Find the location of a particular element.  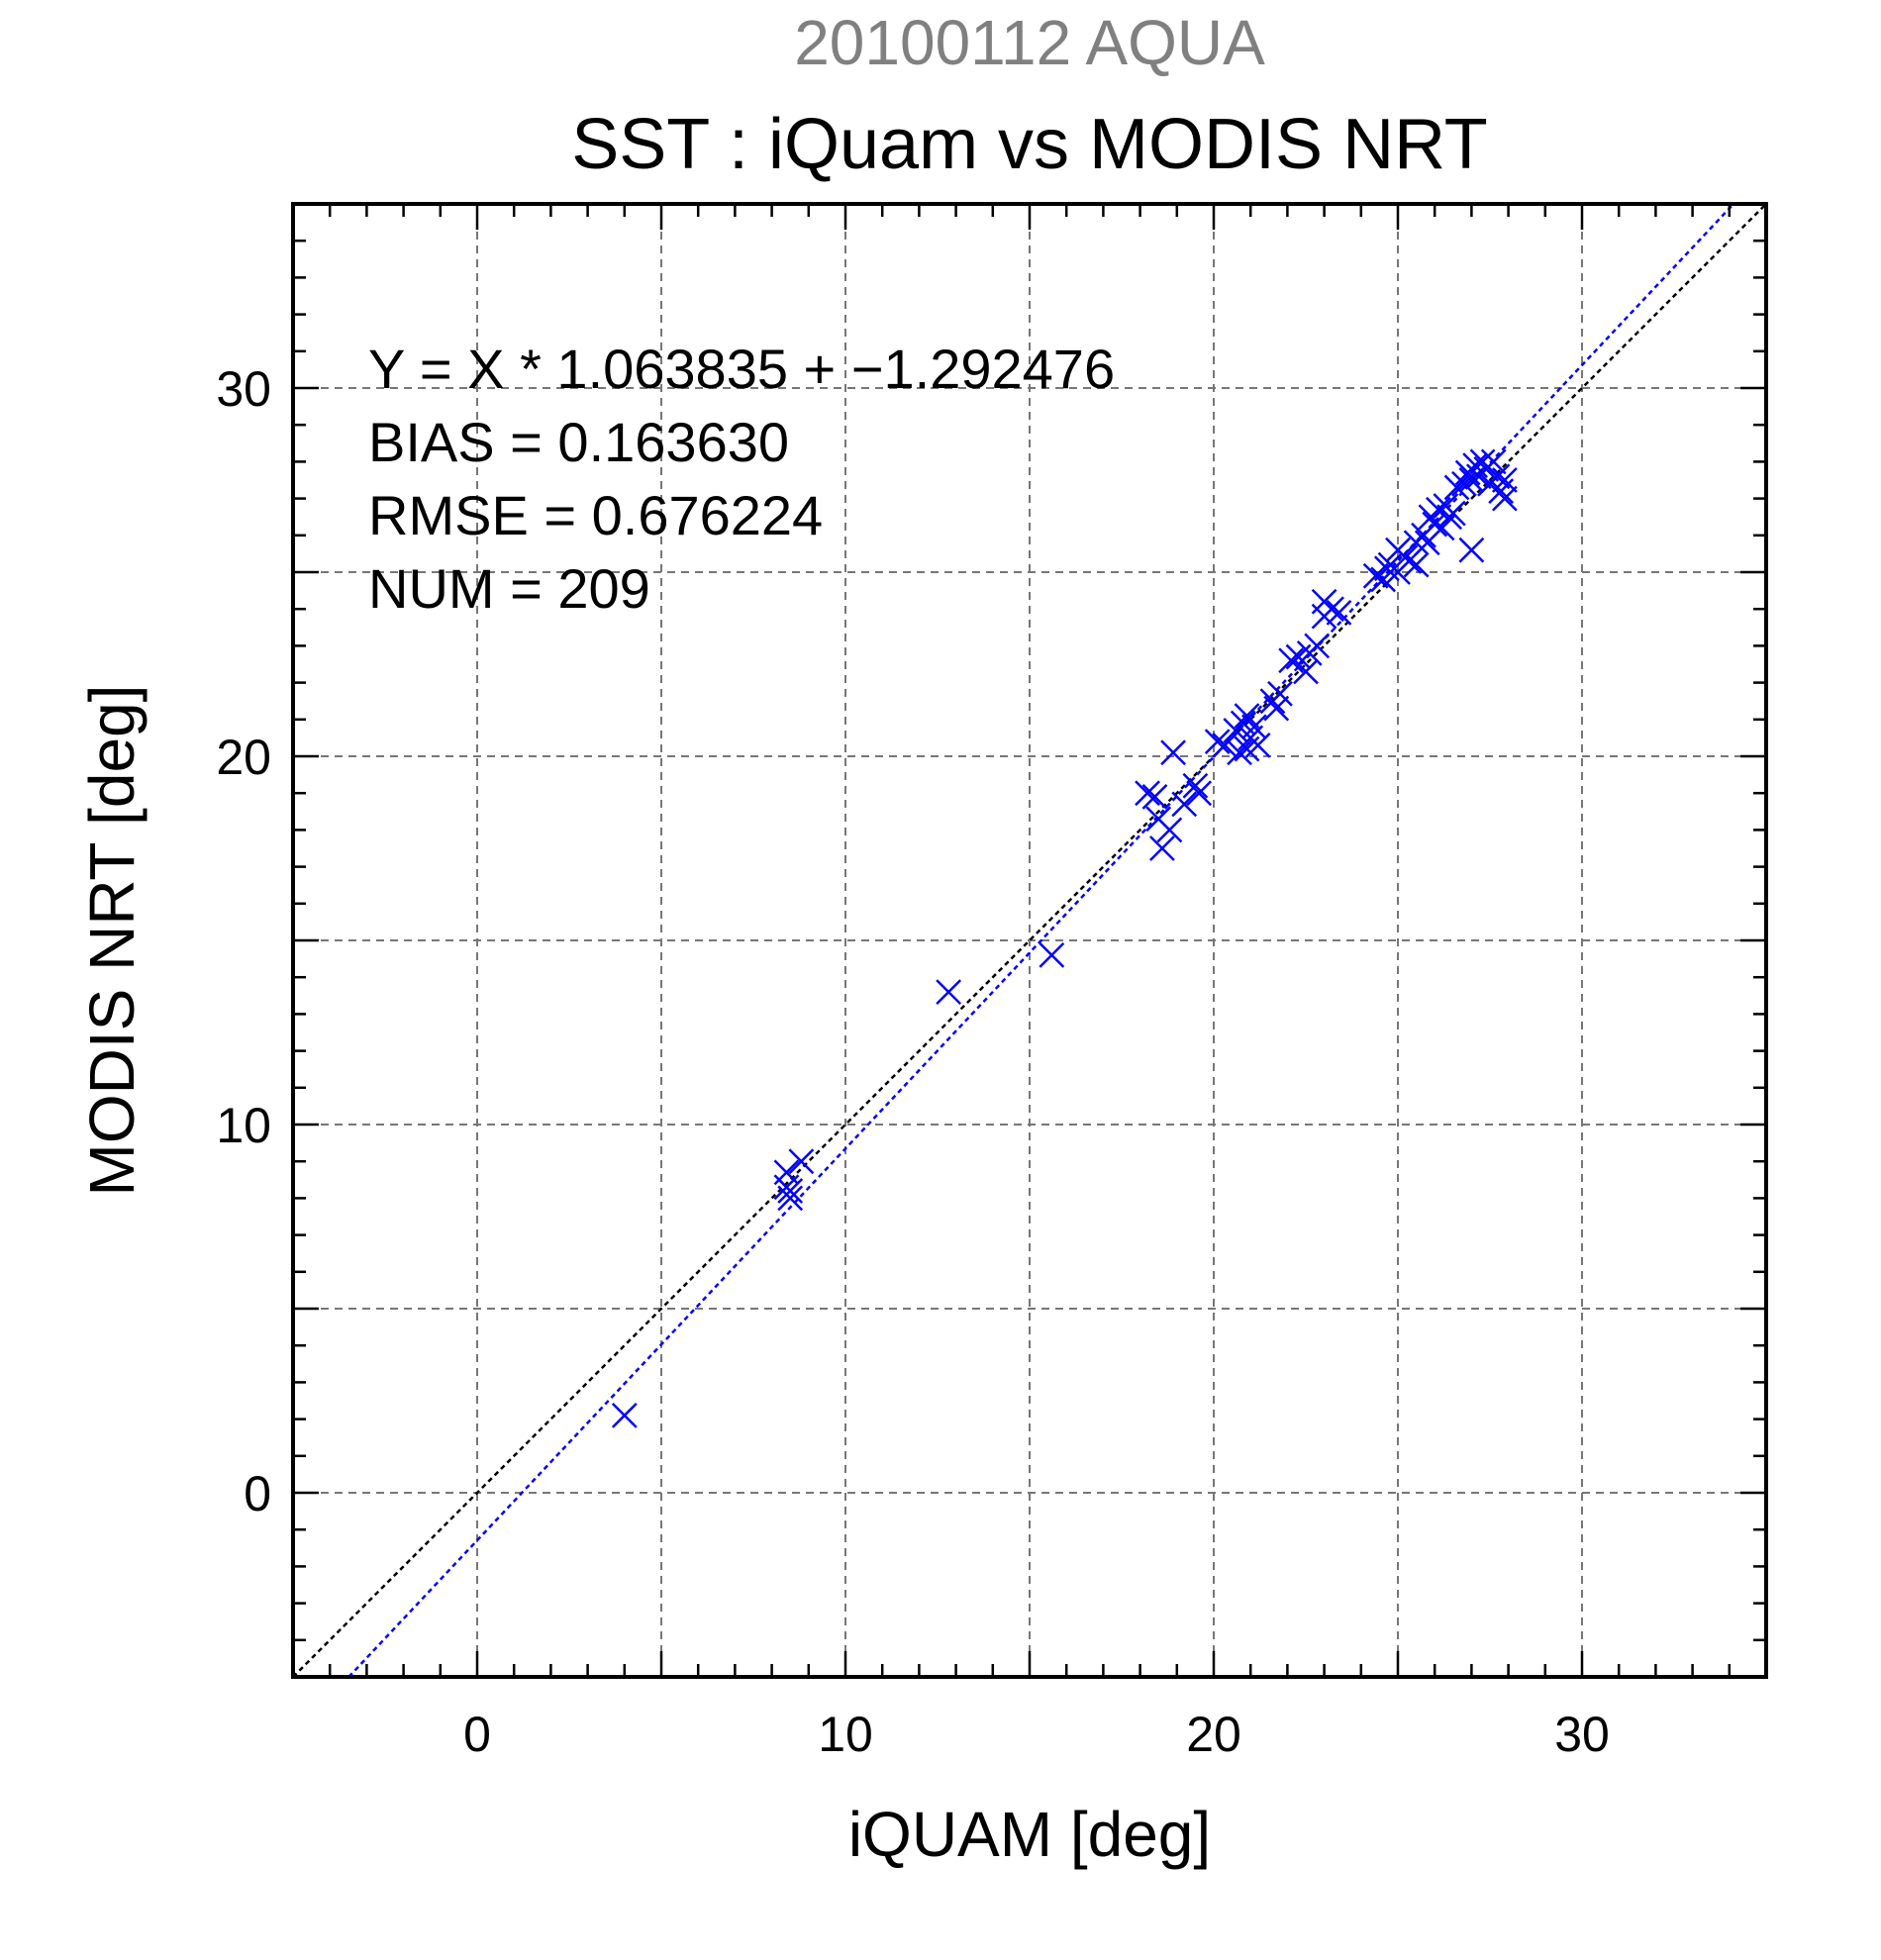

y-axis-label: MODIS NRT [deg] is located at coordinates (112, 941).